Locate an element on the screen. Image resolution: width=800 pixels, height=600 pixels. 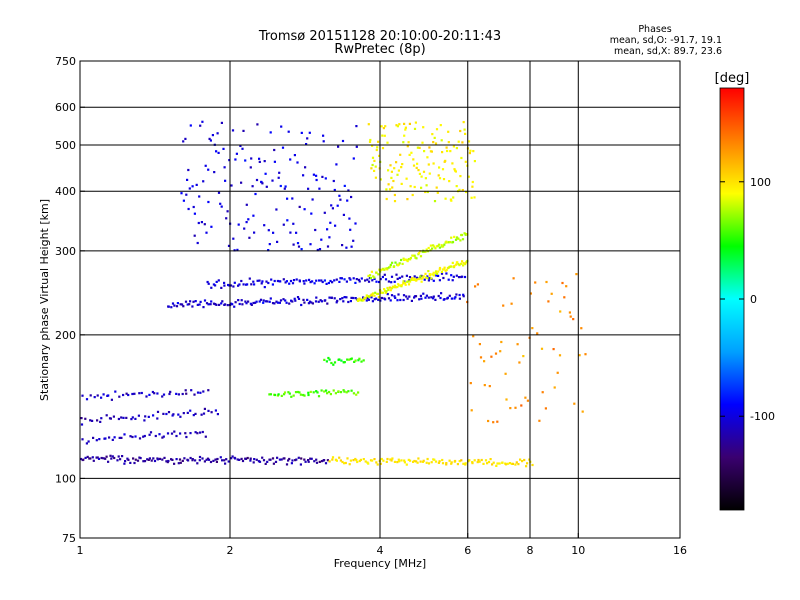
x-axis-label: Frequency [MHz] is located at coordinates (380, 563).